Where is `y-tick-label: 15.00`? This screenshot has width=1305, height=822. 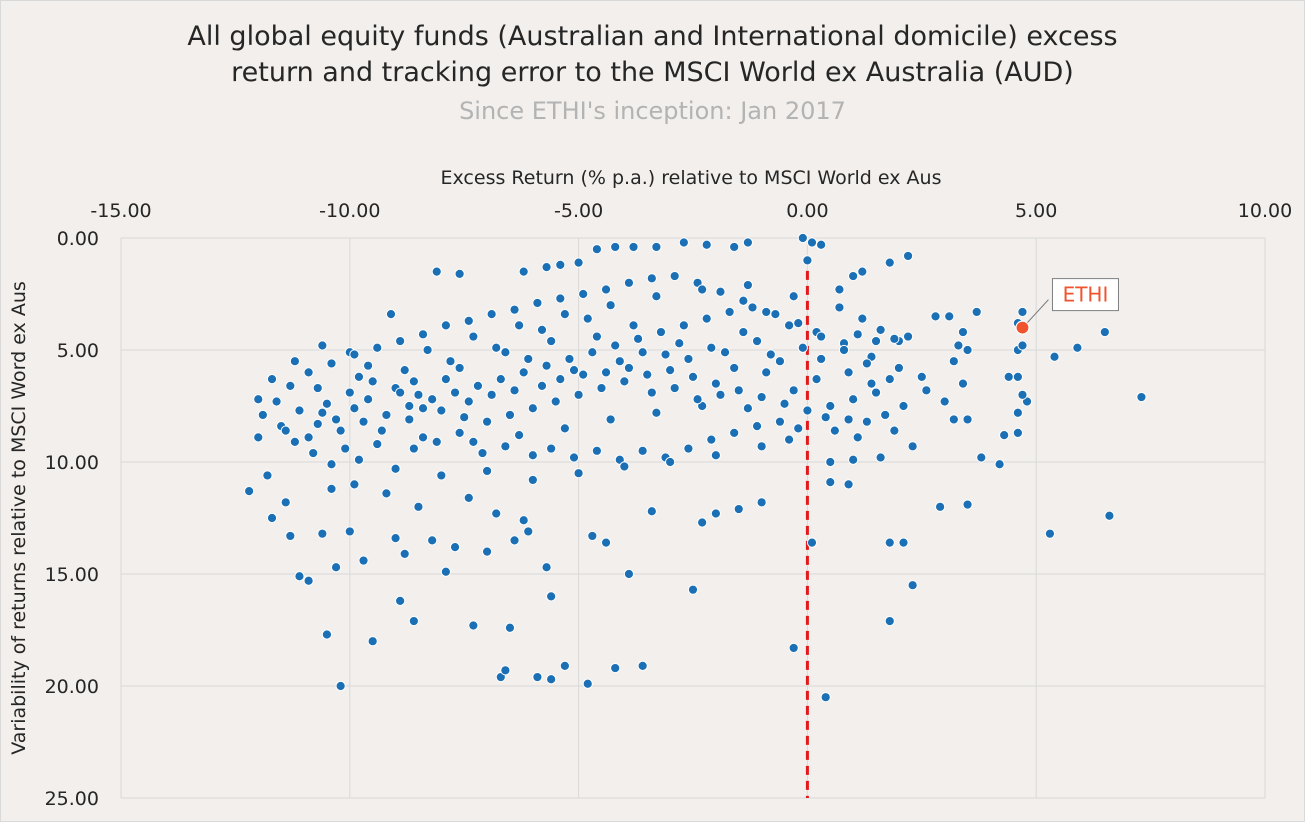
y-tick-label: 15.00 is located at coordinates (72, 575).